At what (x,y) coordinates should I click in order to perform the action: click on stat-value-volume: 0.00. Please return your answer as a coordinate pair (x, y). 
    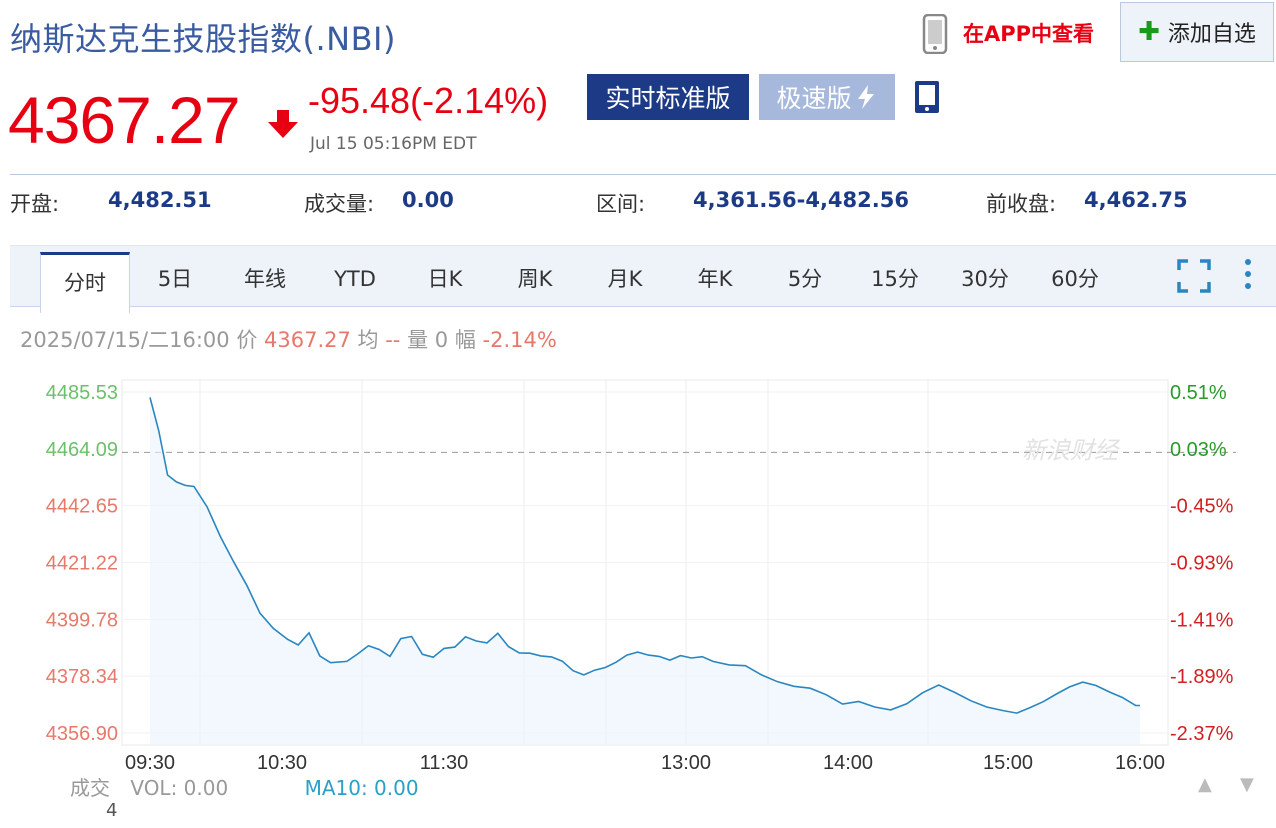
    Looking at the image, I should click on (428, 200).